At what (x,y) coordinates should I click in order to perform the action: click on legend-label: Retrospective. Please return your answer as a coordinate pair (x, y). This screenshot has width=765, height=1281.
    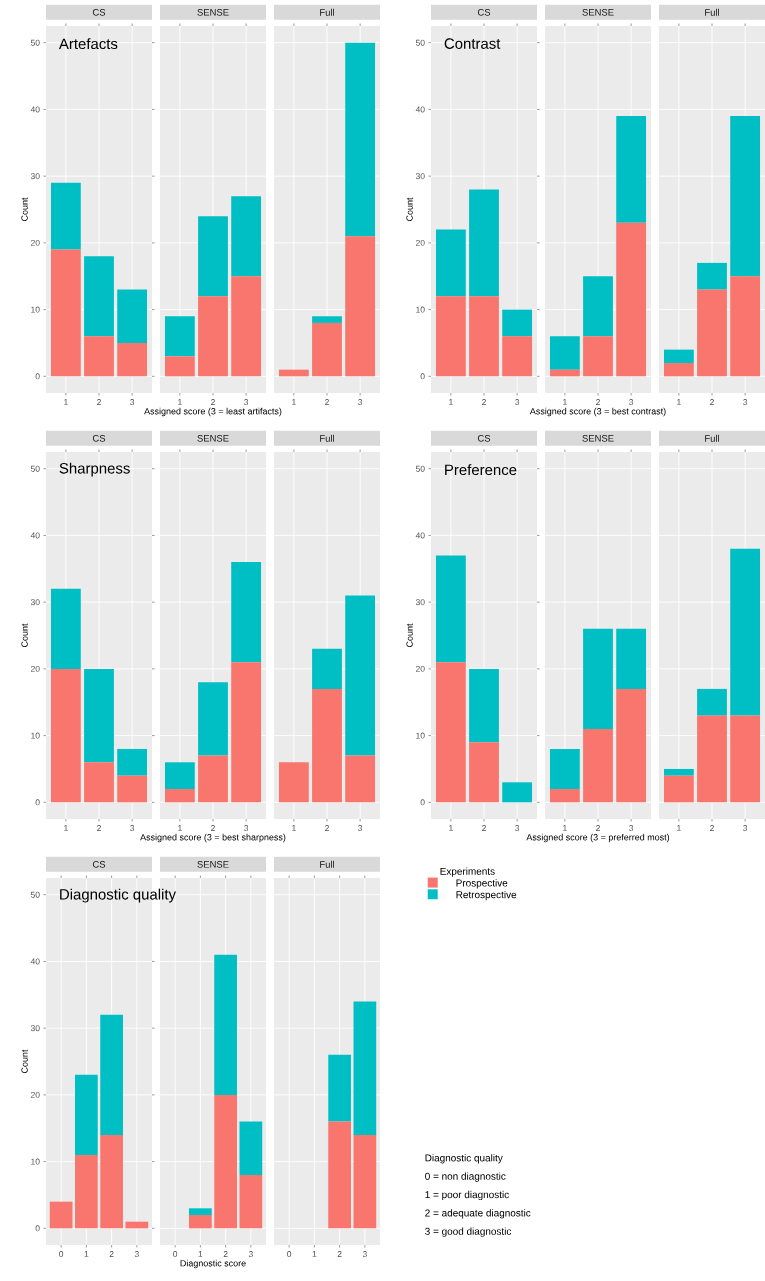
    Looking at the image, I should click on (486, 895).